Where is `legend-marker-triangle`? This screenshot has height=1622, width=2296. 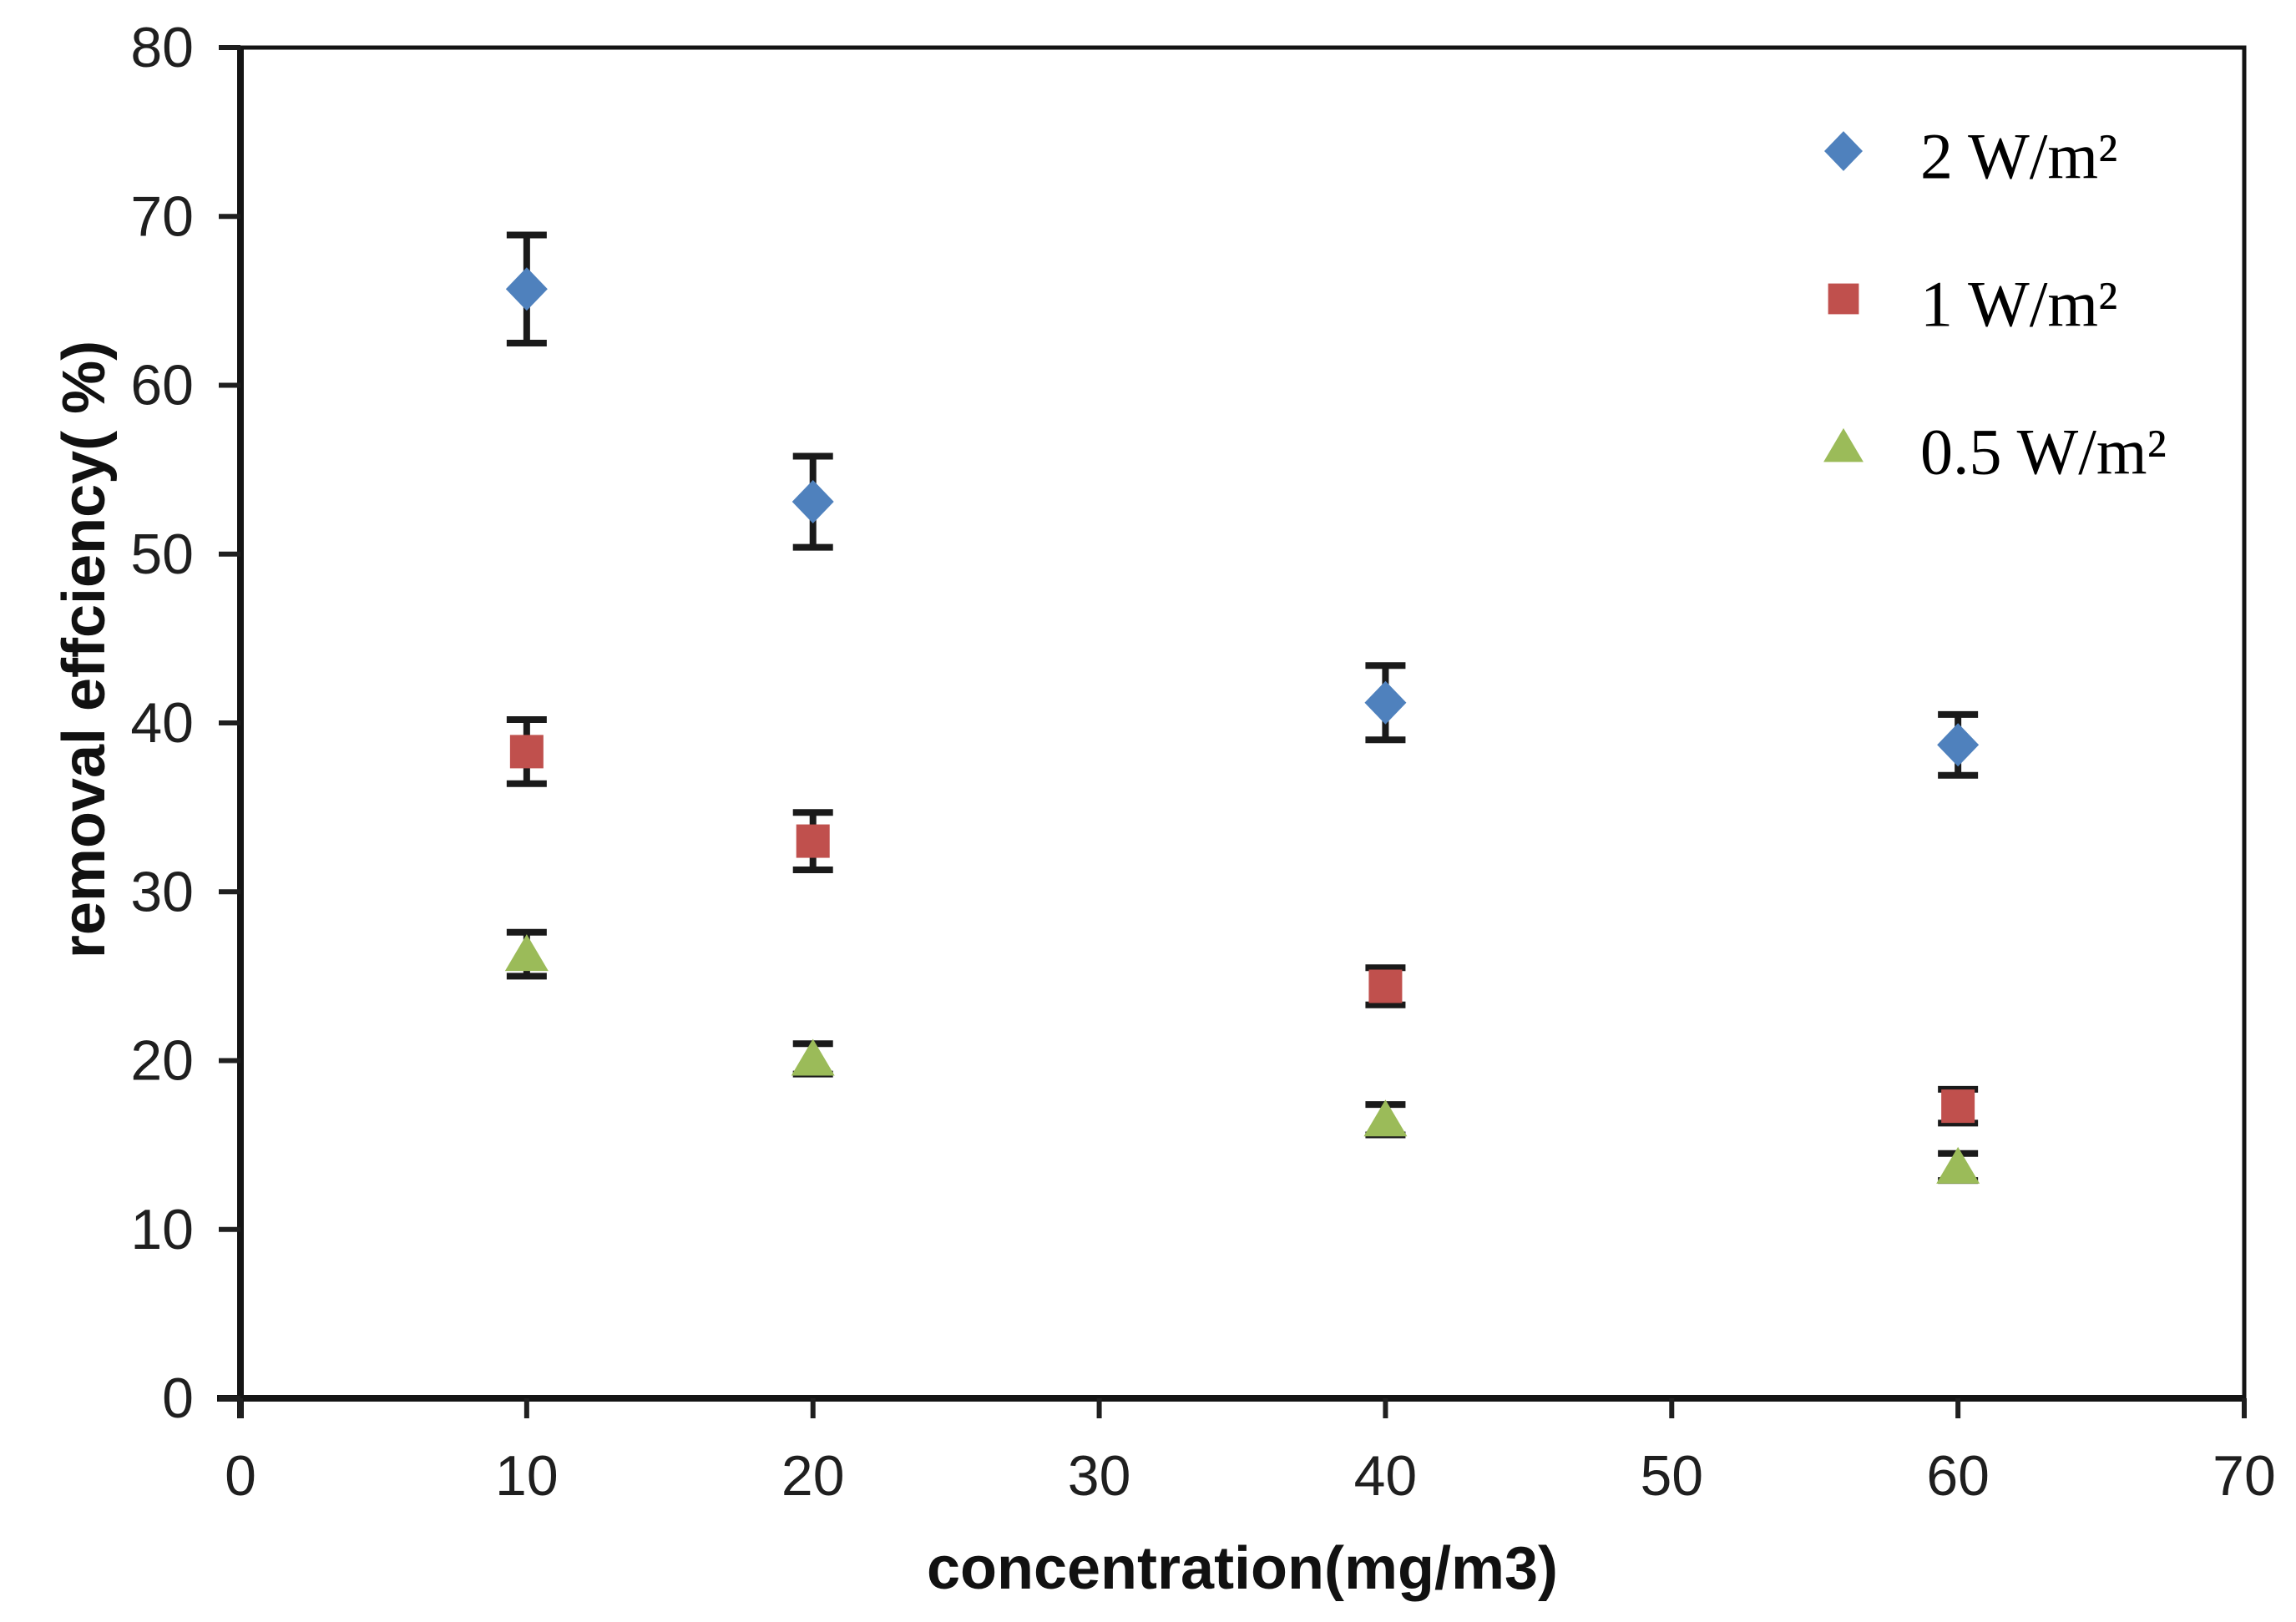 legend-marker-triangle is located at coordinates (1843, 444).